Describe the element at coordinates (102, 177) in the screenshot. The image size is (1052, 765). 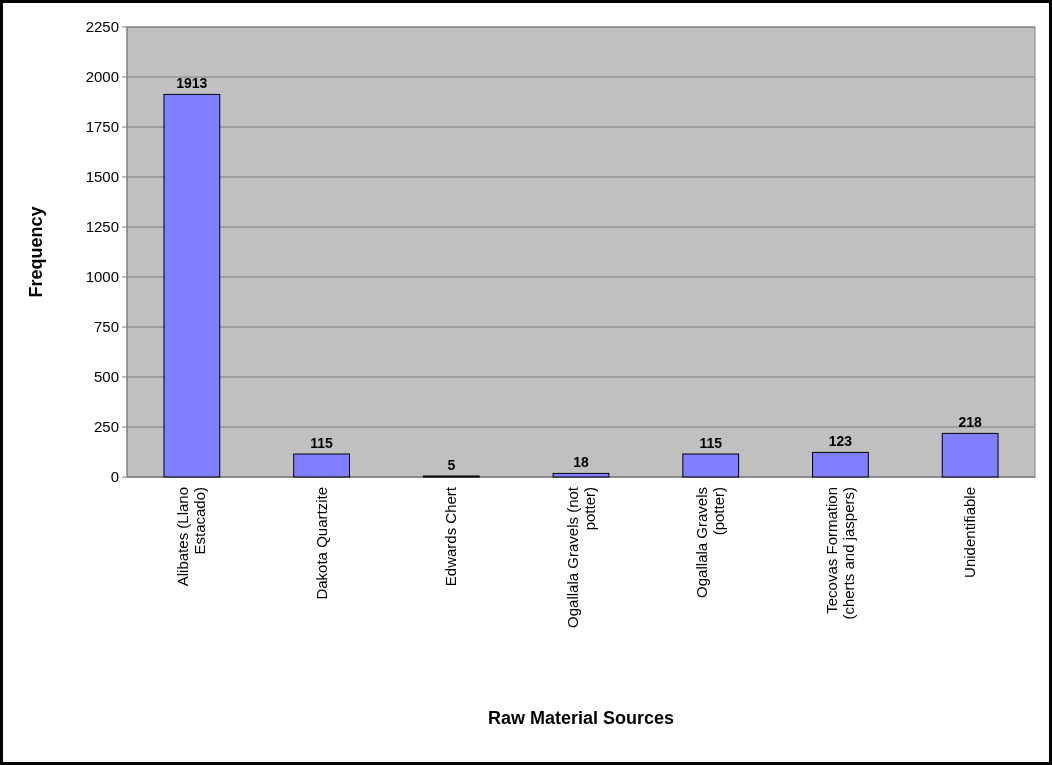
I see `y-tick-label: 1500` at that location.